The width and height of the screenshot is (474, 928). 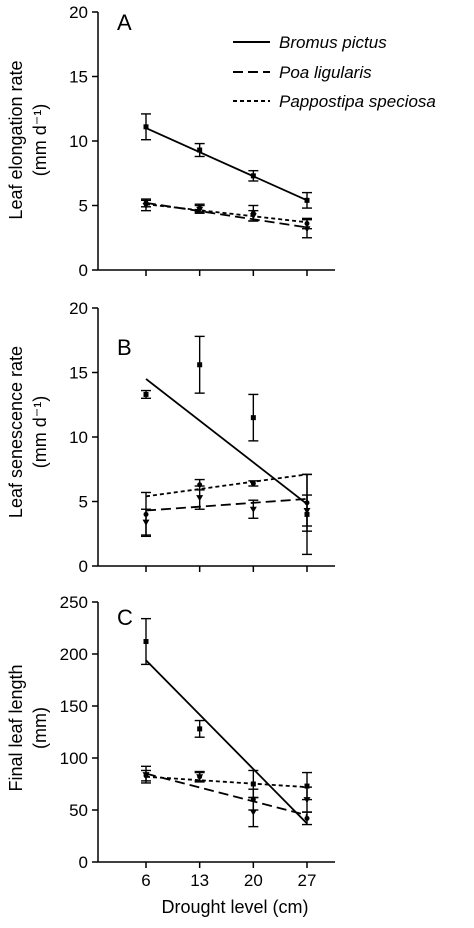 What do you see at coordinates (83, 270) in the screenshot?
I see `y-tick-label-a: 0` at bounding box center [83, 270].